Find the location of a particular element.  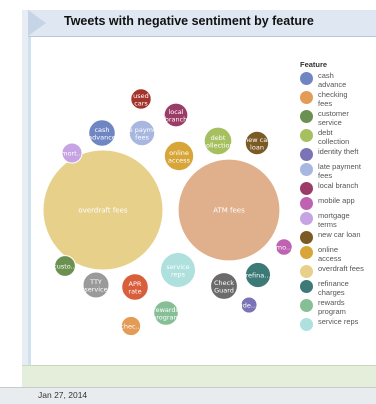

bubble-label: new car loan is located at coordinates (257, 144).